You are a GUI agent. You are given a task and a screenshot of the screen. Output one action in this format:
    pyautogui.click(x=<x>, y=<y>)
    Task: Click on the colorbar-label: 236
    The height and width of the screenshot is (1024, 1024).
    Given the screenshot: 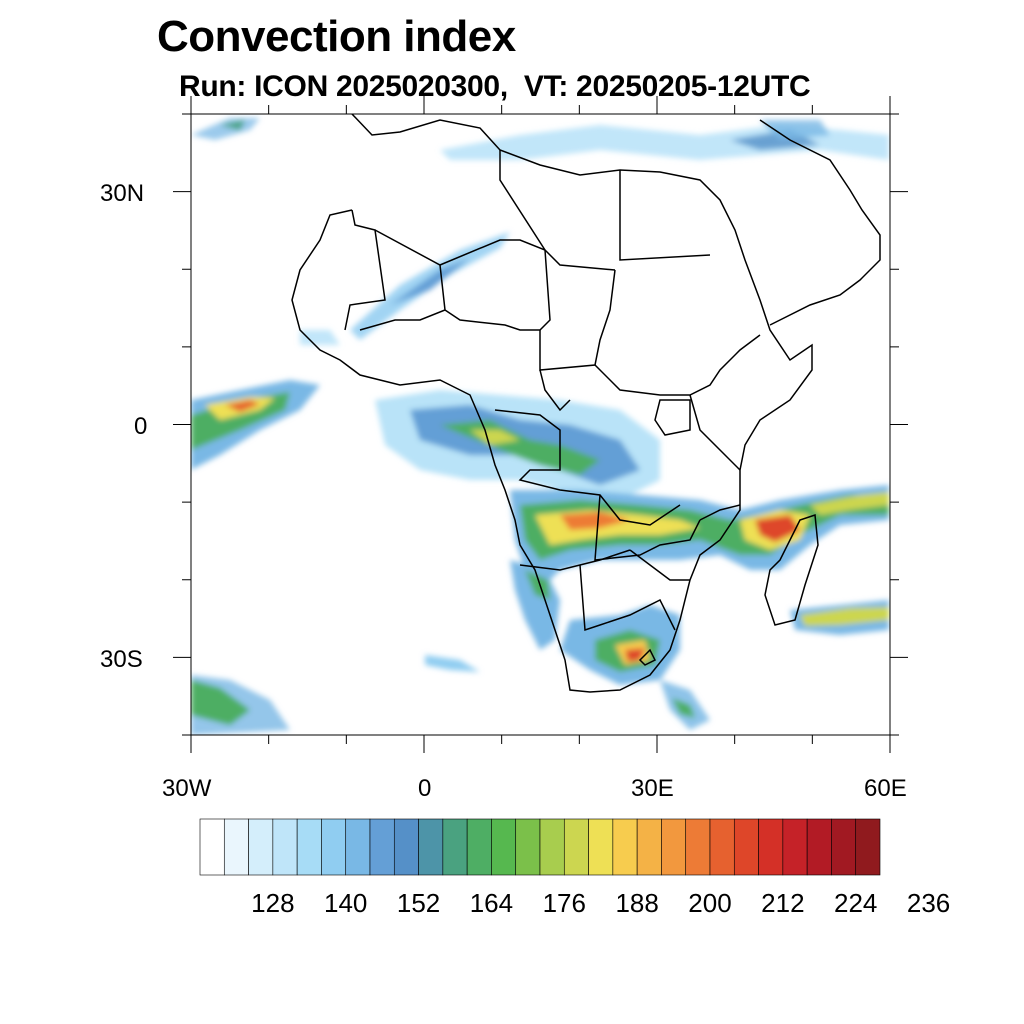 What is the action you would take?
    pyautogui.click(x=928, y=903)
    